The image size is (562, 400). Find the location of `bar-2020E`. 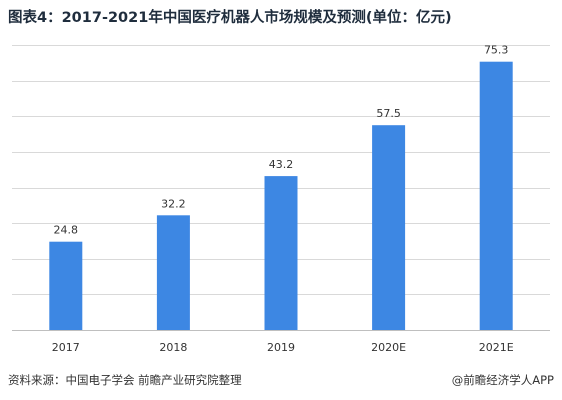

bar-2020E is located at coordinates (389, 227).